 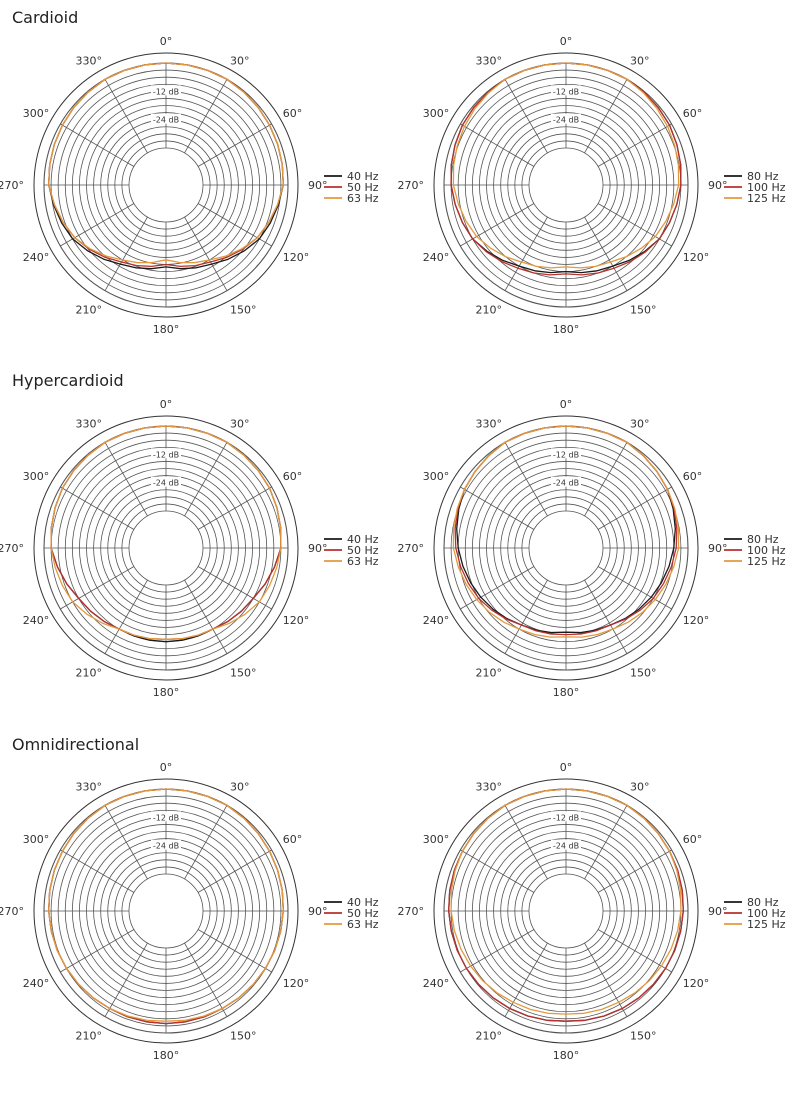 What do you see at coordinates (45, 17) in the screenshot?
I see `section-title-cardioid: Cardioid` at bounding box center [45, 17].